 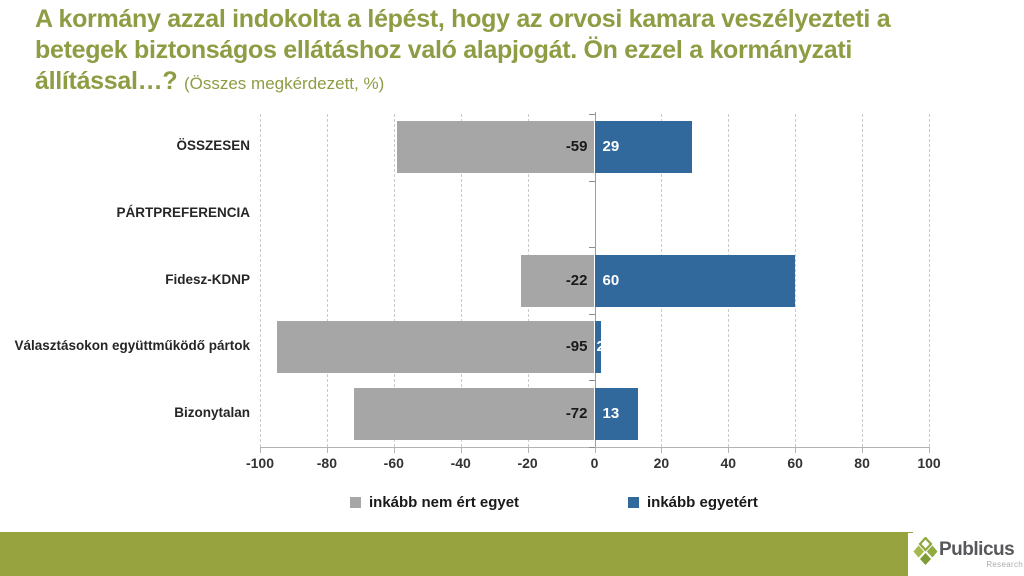 What do you see at coordinates (260, 463) in the screenshot?
I see `x-tick-label: -100` at bounding box center [260, 463].